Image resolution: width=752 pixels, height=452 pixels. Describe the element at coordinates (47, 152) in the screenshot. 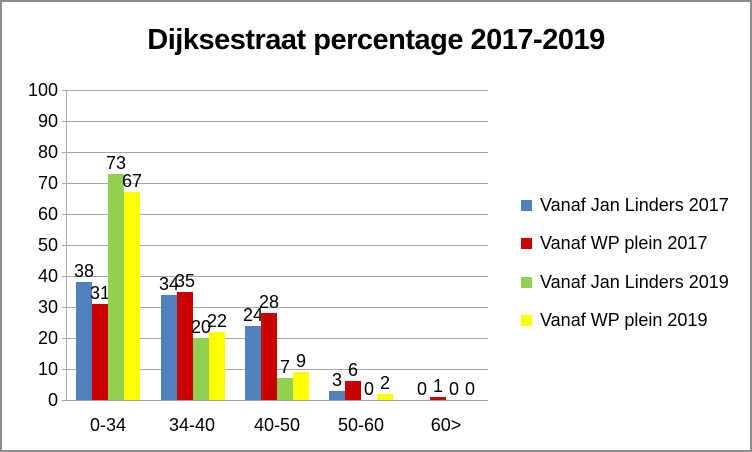

I see `y-axis-label: 80` at that location.